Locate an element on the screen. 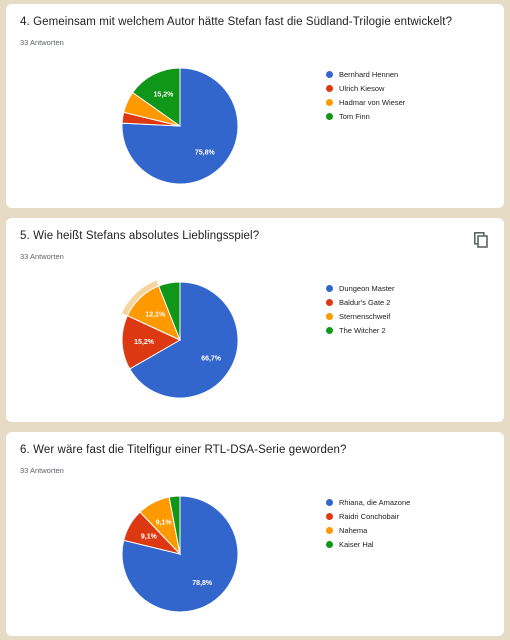  legend-label: Tom Finn is located at coordinates (354, 116).